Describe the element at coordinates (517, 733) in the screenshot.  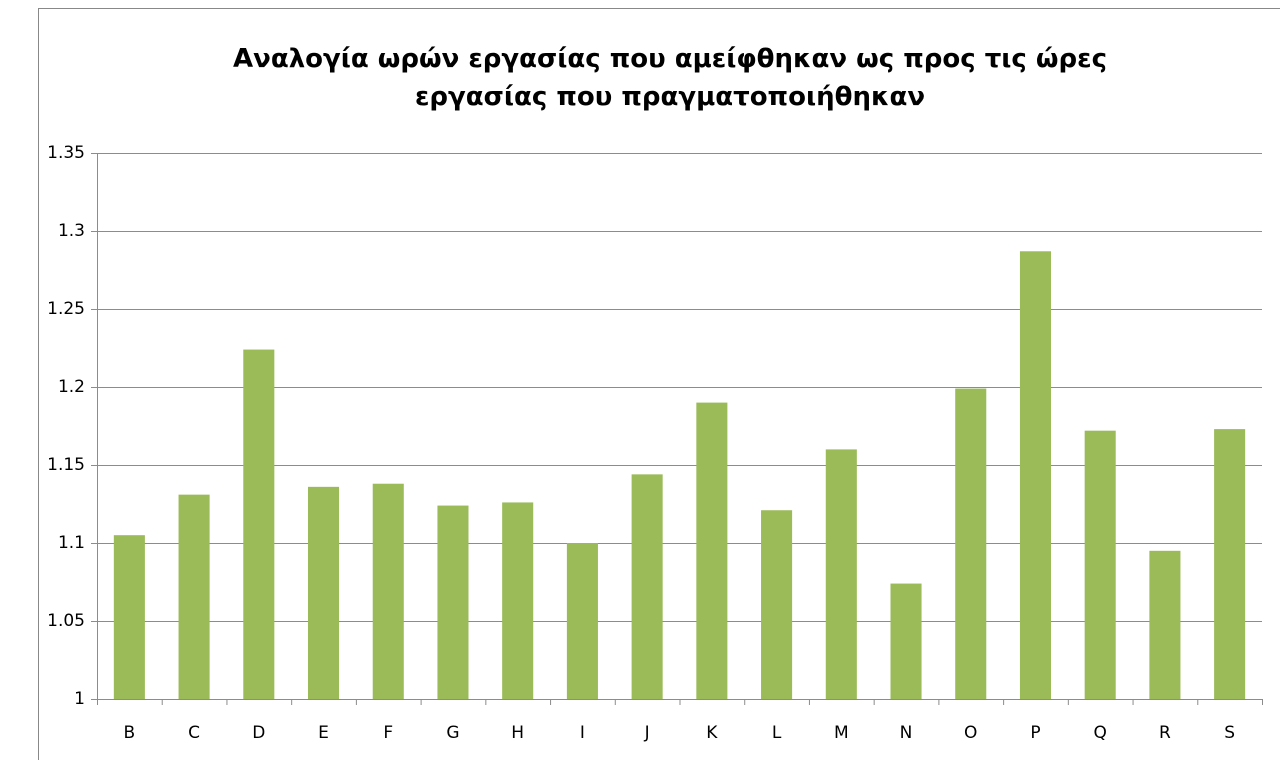
I see `x-tick-label: H` at that location.